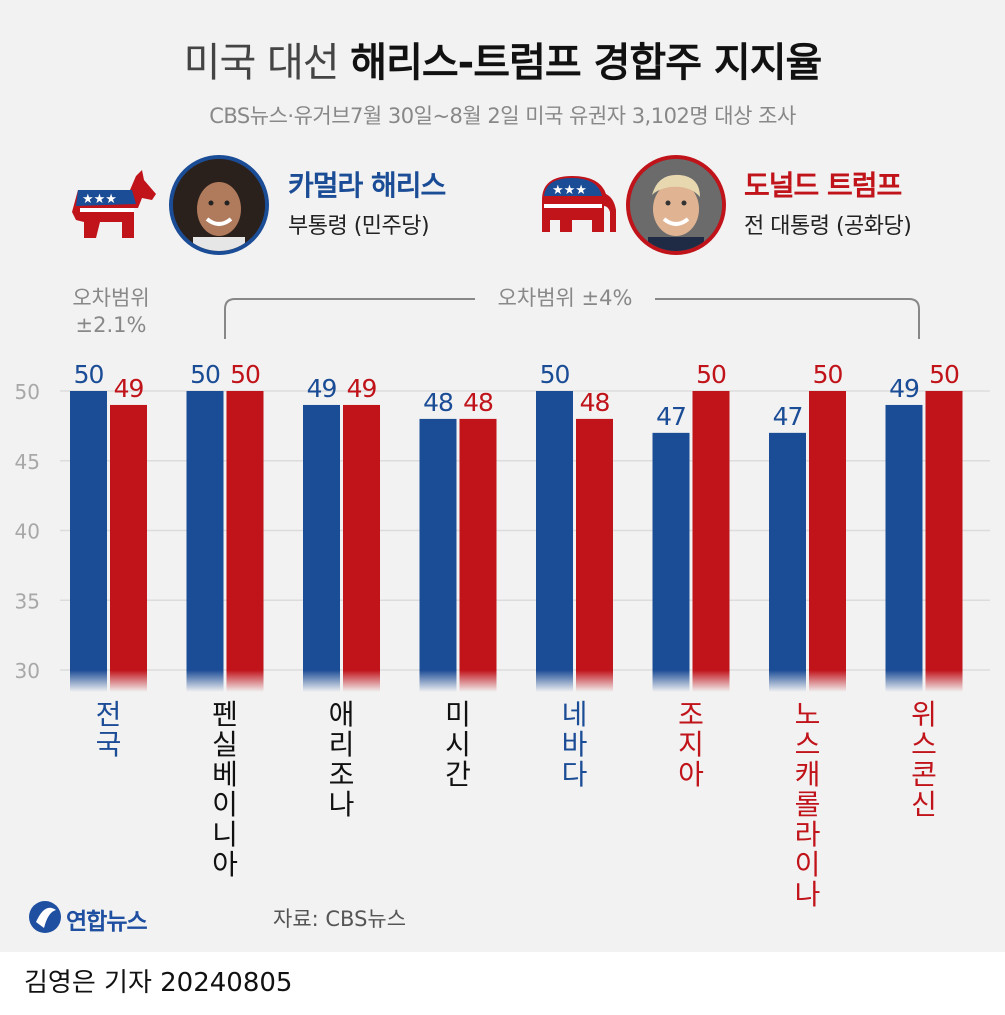 The image size is (1005, 1015). I want to click on title-light: 미국 대선, so click(267, 63).